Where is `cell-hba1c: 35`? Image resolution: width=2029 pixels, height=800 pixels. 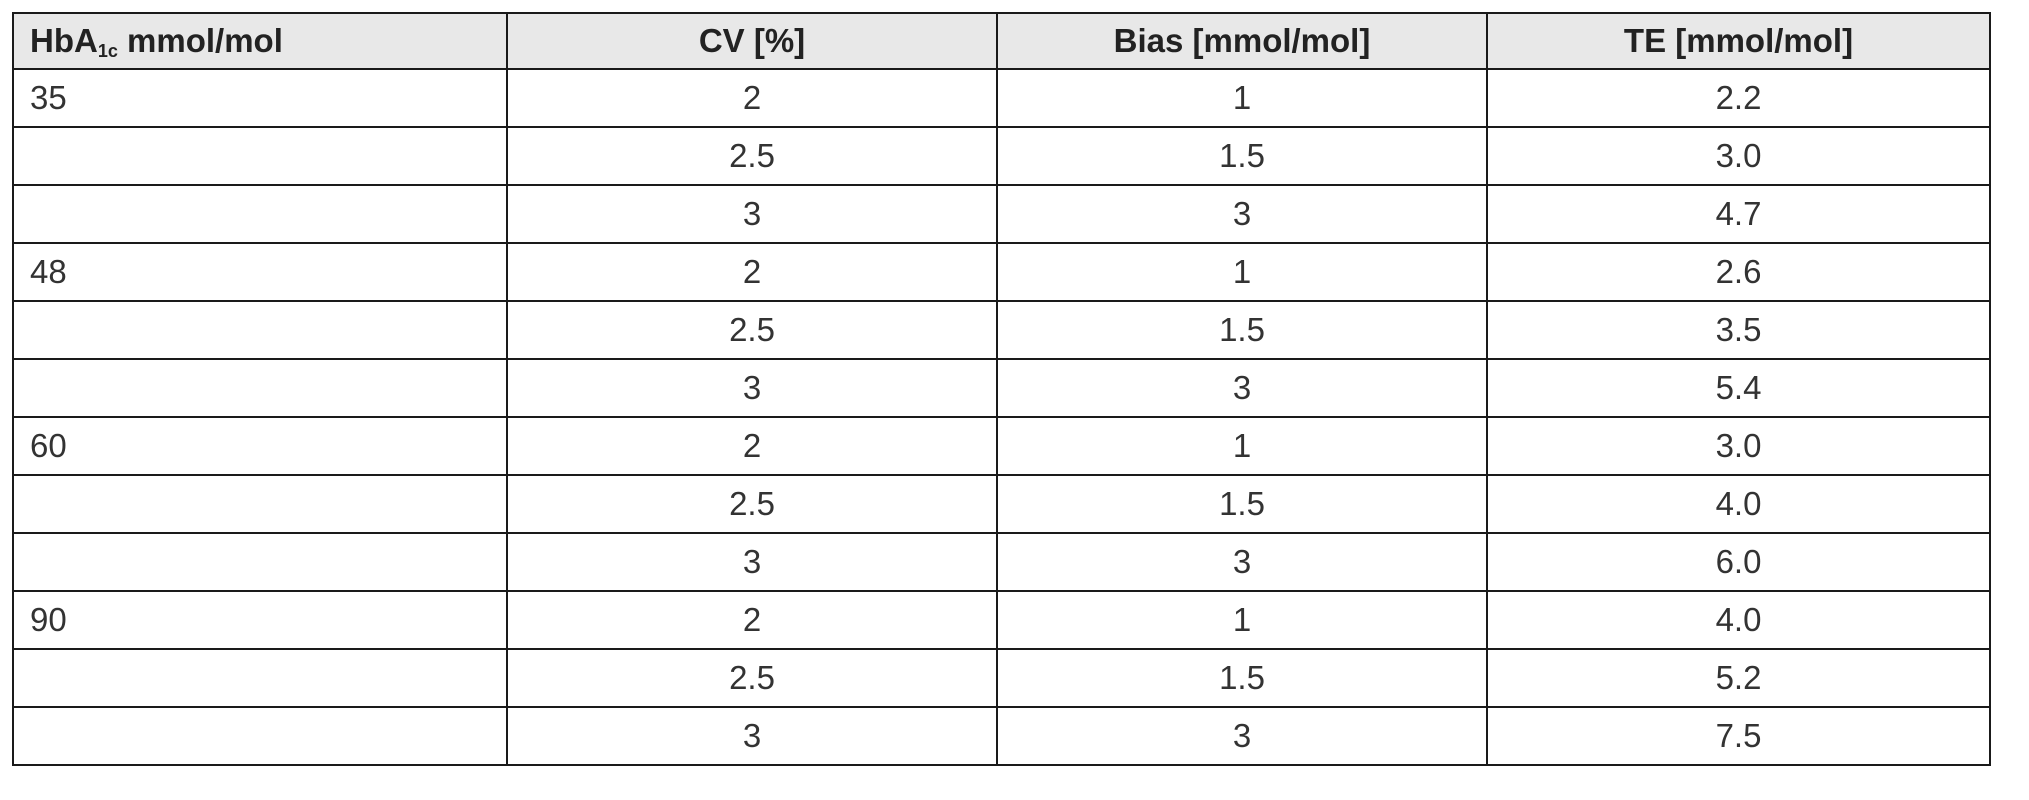 cell-hba1c: 35 is located at coordinates (260, 98).